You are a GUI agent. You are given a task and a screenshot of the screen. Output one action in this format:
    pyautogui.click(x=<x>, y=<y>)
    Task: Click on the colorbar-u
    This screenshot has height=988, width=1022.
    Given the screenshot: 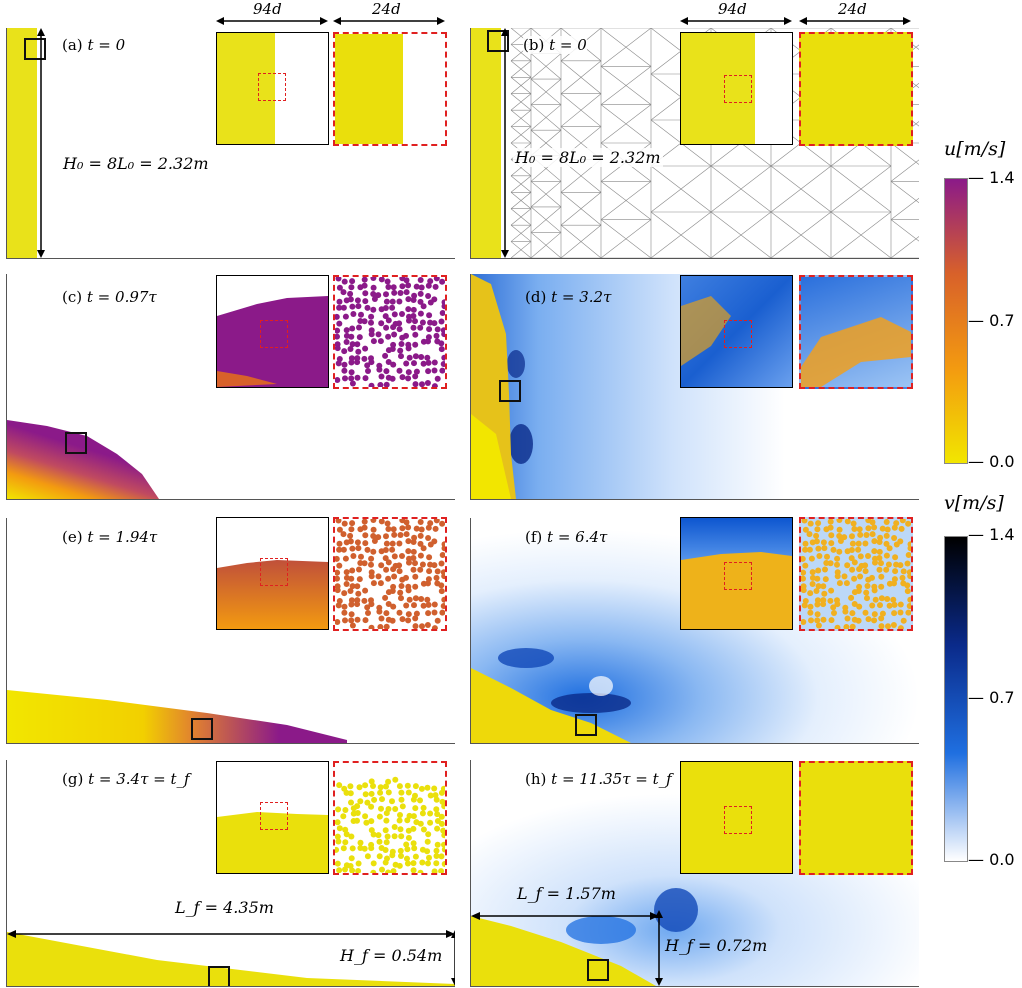 What is the action you would take?
    pyautogui.click(x=956, y=321)
    